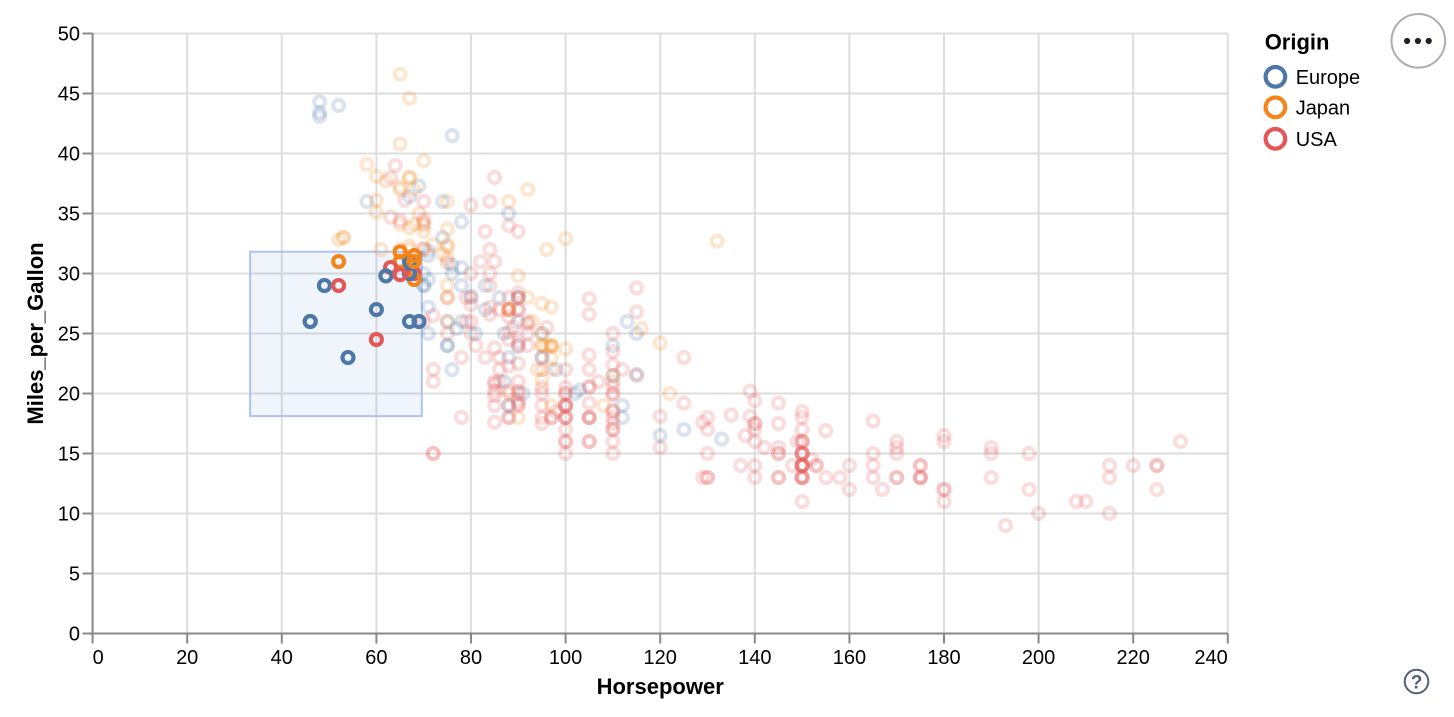 The image size is (1454, 717). I want to click on svg-text: 35, so click(69, 215).